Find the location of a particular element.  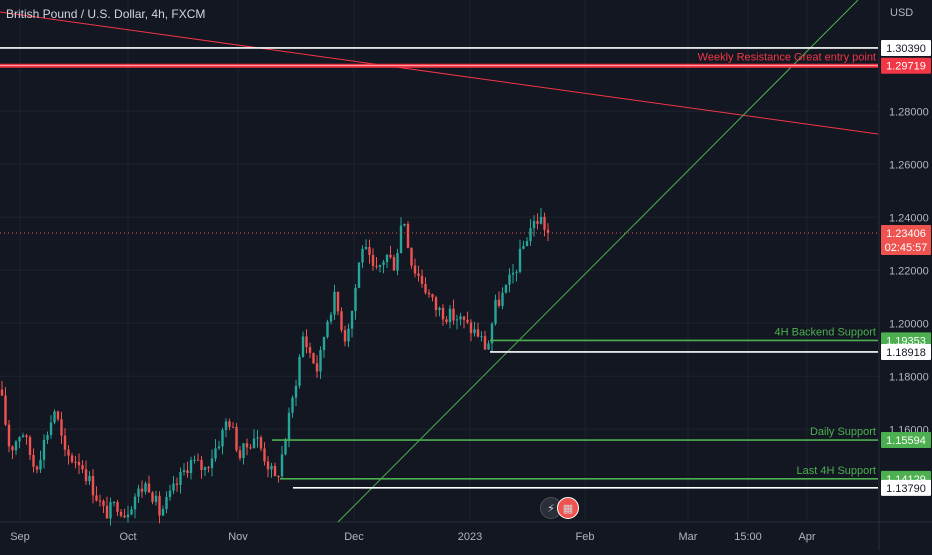

lightning-icon: ⚡ is located at coordinates (551, 508).